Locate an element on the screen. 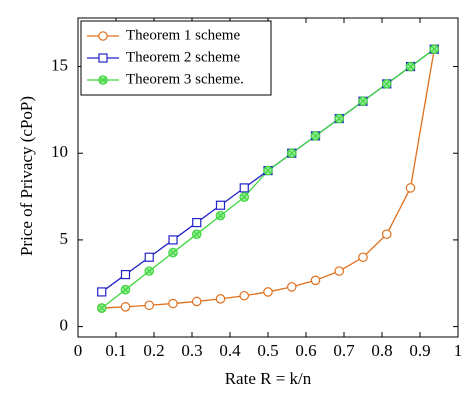 Image resolution: width=474 pixels, height=413 pixels. y-tick-label: 0 is located at coordinates (64, 325).